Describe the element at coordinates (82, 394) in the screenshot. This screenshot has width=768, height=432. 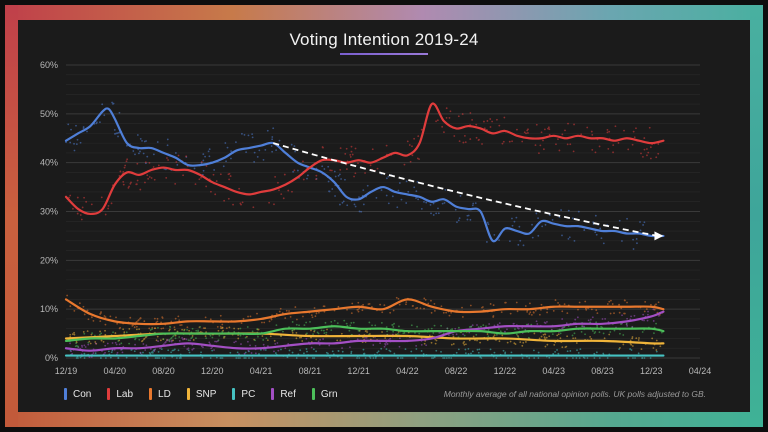
I see `legend-label: Con` at that location.